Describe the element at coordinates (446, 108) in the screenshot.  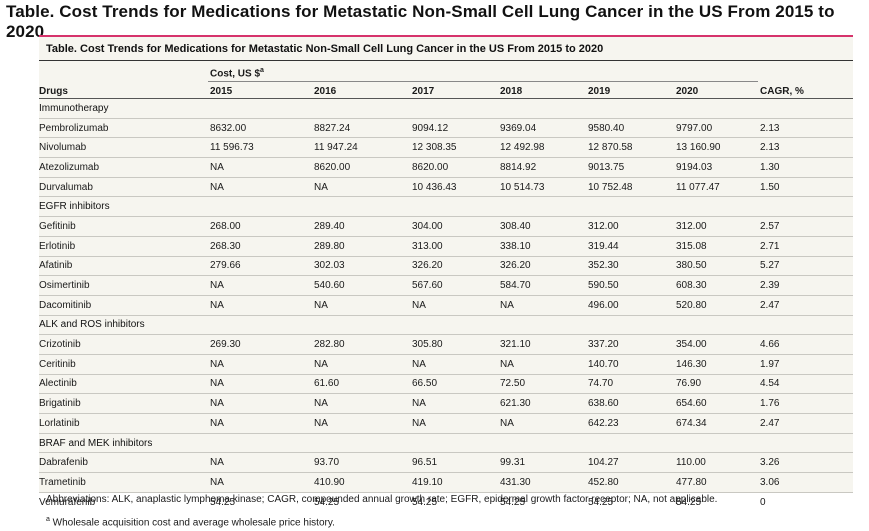
I see `category-label: Immunotherapy` at that location.